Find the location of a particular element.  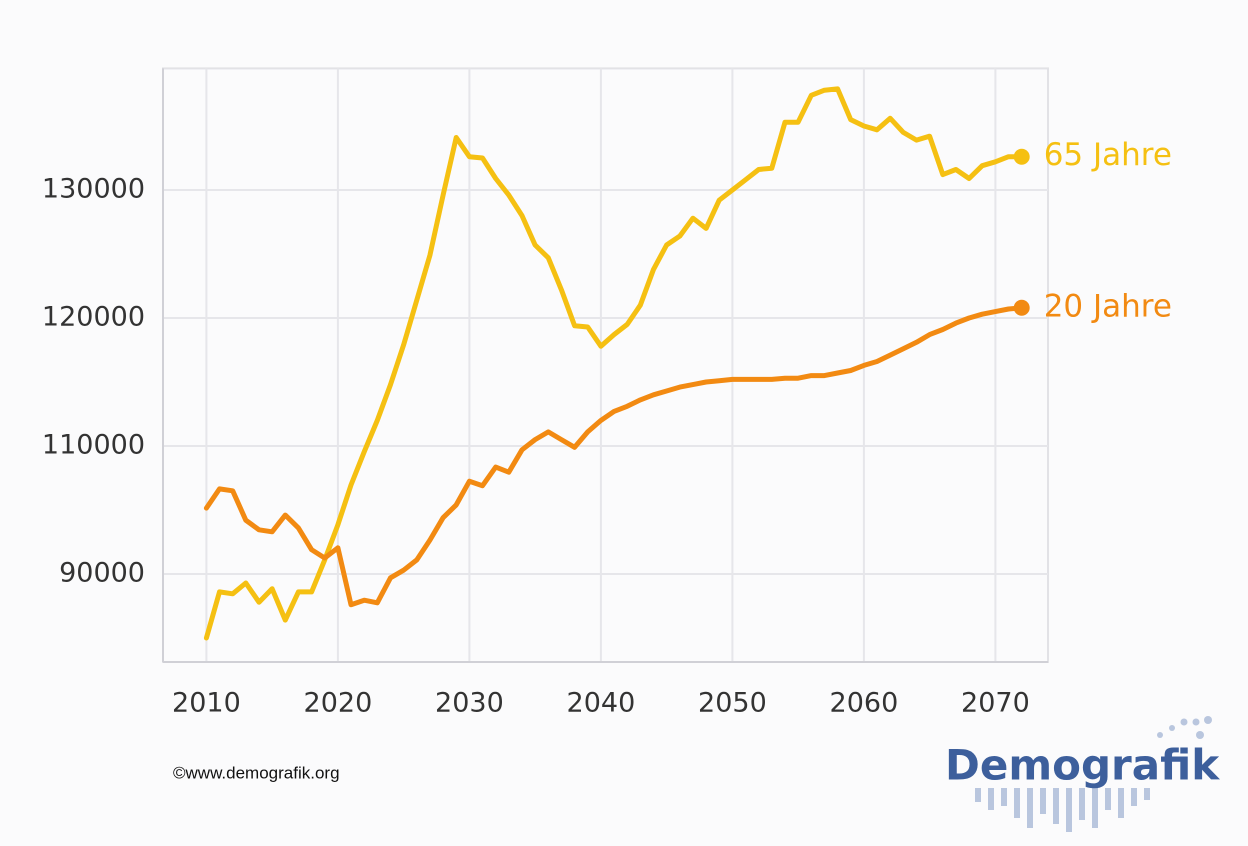

x-tick-label: 2040 is located at coordinates (601, 703).